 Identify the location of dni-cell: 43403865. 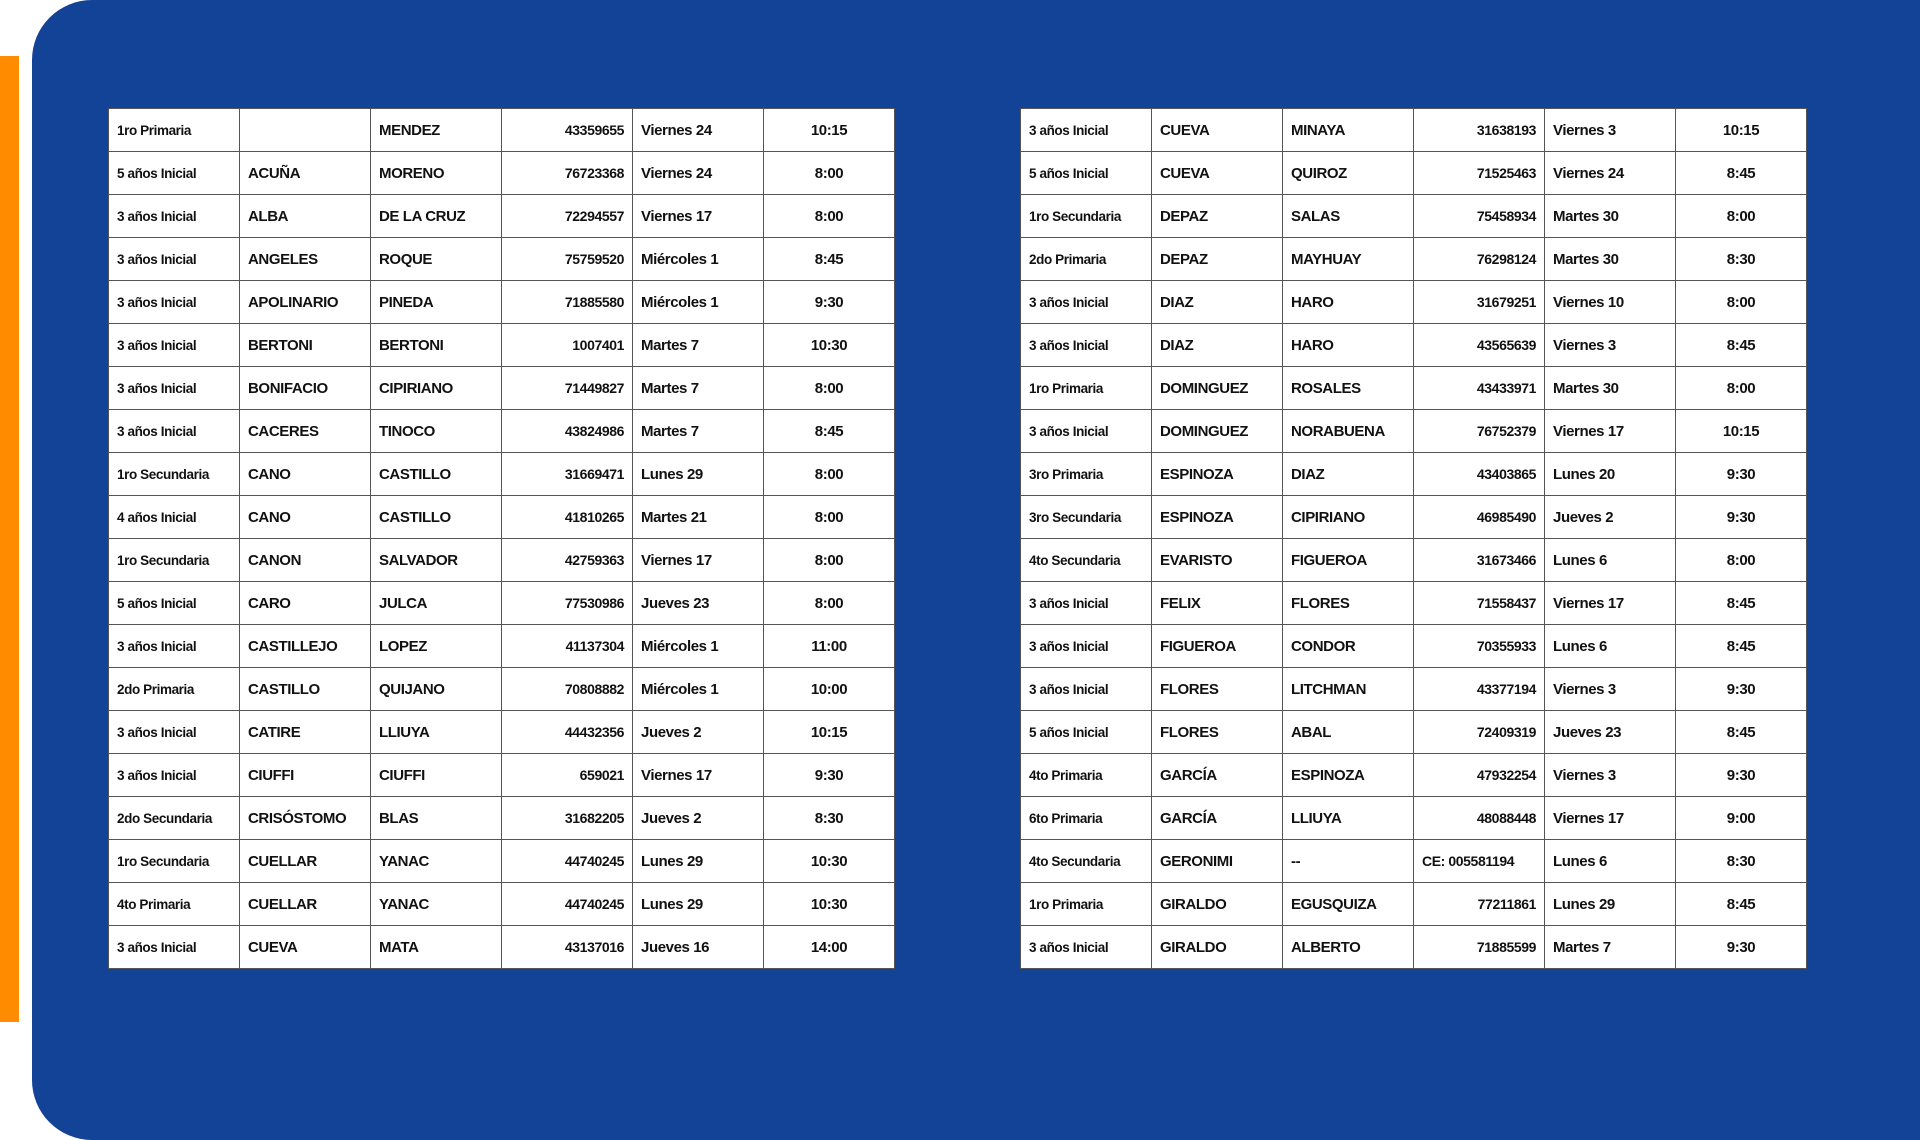
(1479, 474).